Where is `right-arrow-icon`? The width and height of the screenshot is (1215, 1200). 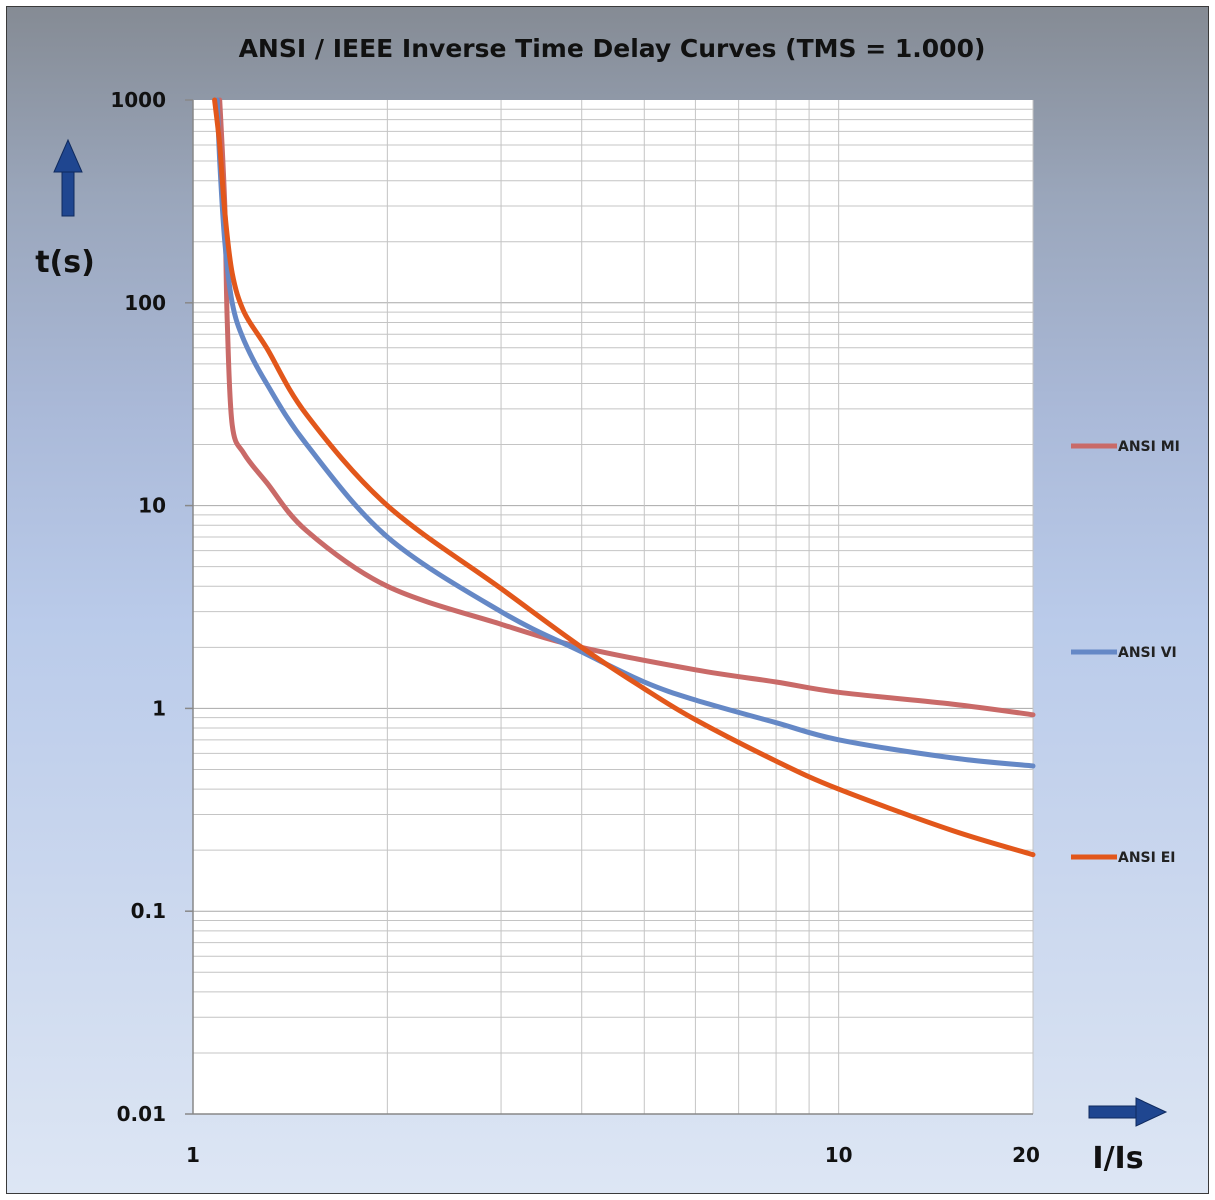
right-arrow-icon is located at coordinates (1128, 1112).